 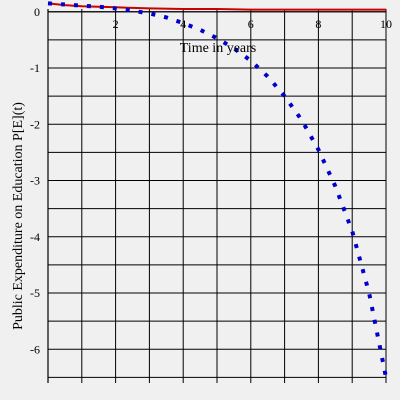 What do you see at coordinates (218, 48) in the screenshot?
I see `x-axis-label: Time in years` at bounding box center [218, 48].